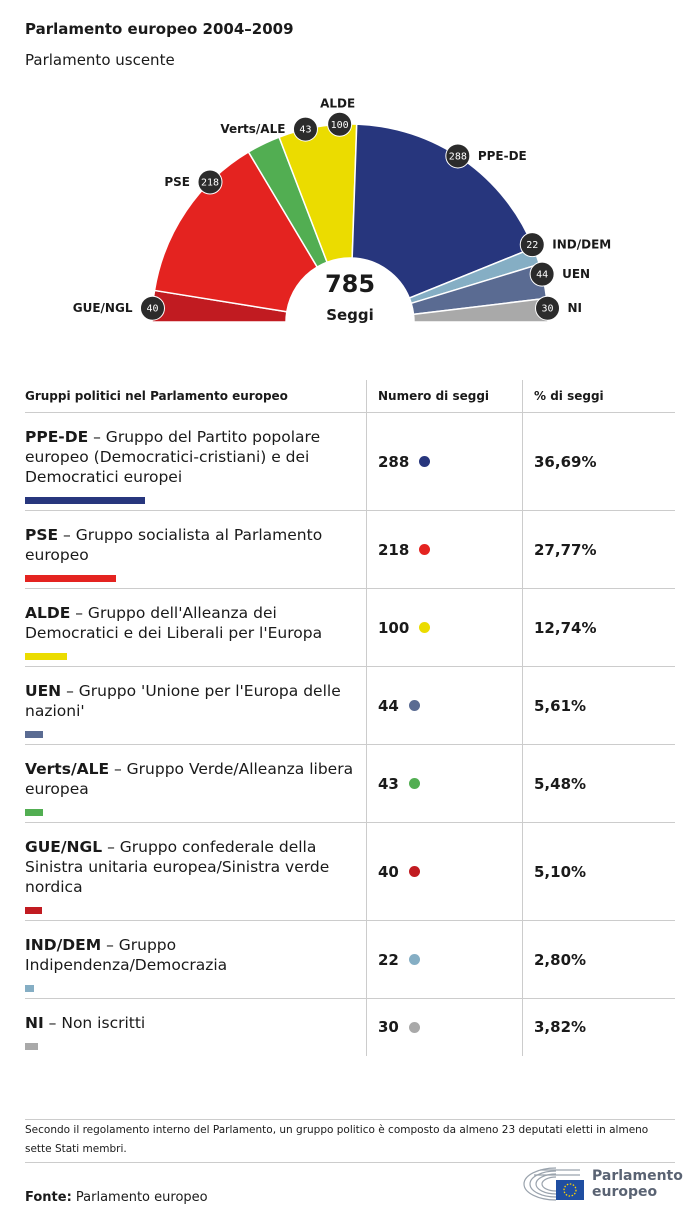 This screenshot has width=700, height=1224. Describe the element at coordinates (576, 274) in the screenshot. I see `segment-label: UEN` at that location.